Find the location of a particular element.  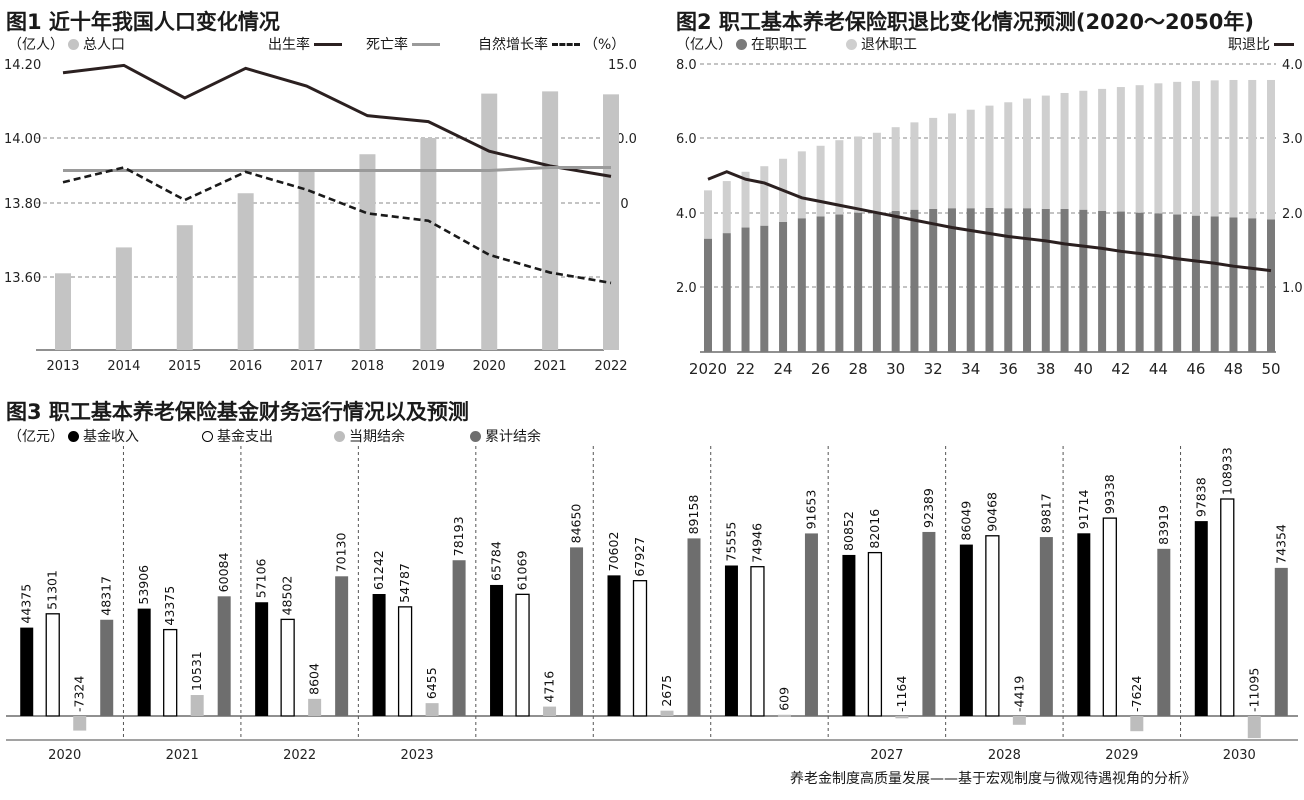

fig3-data-label: 74354 is located at coordinates (1280, 544).